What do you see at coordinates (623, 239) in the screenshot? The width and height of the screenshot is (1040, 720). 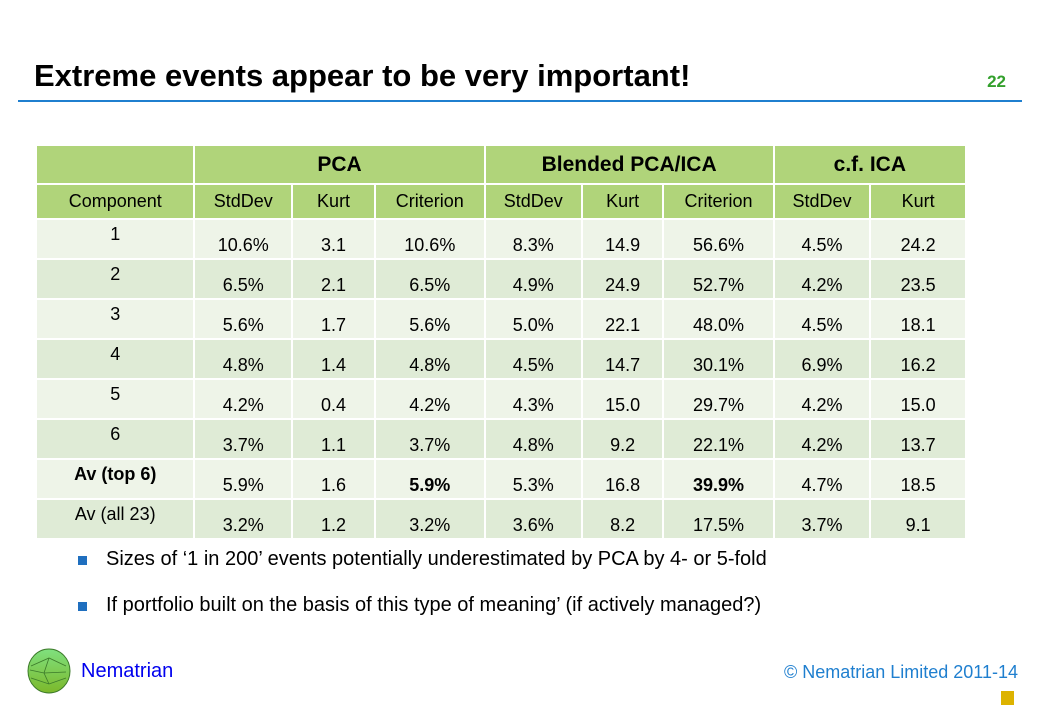 I see `table-cell: 14.9` at bounding box center [623, 239].